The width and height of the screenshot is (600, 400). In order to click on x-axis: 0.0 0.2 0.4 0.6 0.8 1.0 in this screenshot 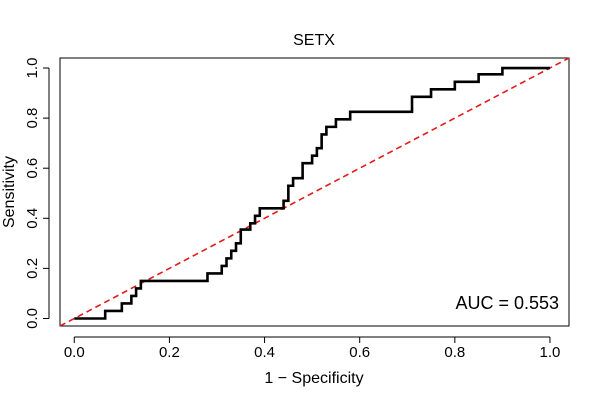, I will do `click(312, 348)`.